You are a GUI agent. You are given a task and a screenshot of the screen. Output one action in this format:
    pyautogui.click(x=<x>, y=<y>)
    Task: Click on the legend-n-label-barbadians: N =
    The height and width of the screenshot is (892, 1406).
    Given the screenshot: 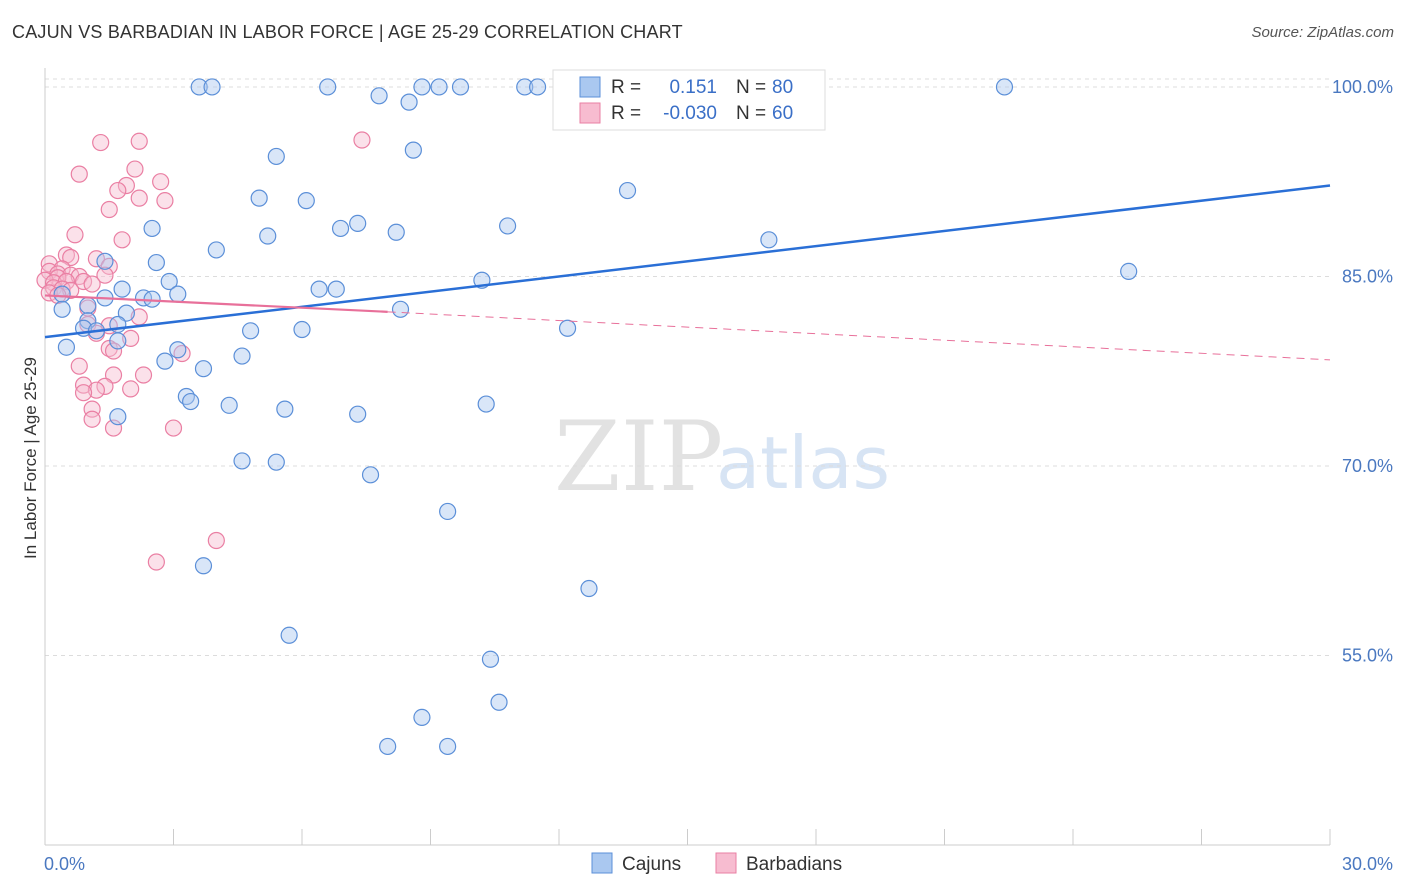 What is the action you would take?
    pyautogui.click(x=751, y=113)
    